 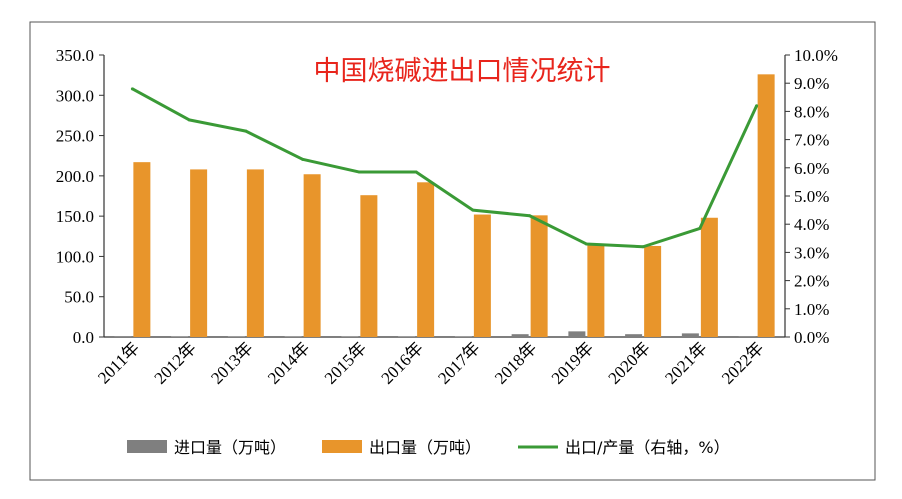 What do you see at coordinates (811, 281) in the screenshot?
I see `right-tick-label: 2.0%` at bounding box center [811, 281].